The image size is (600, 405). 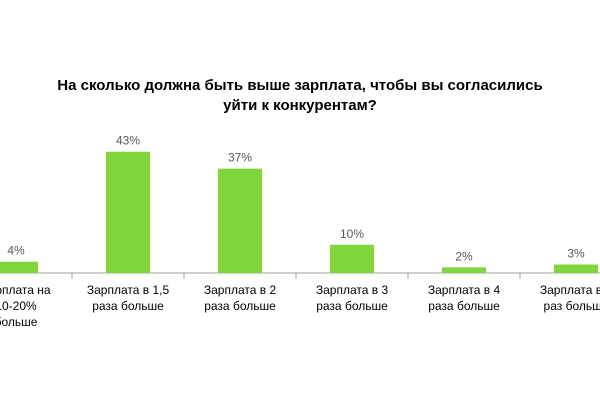 What do you see at coordinates (240, 158) in the screenshot?
I see `data-label: 37%` at bounding box center [240, 158].